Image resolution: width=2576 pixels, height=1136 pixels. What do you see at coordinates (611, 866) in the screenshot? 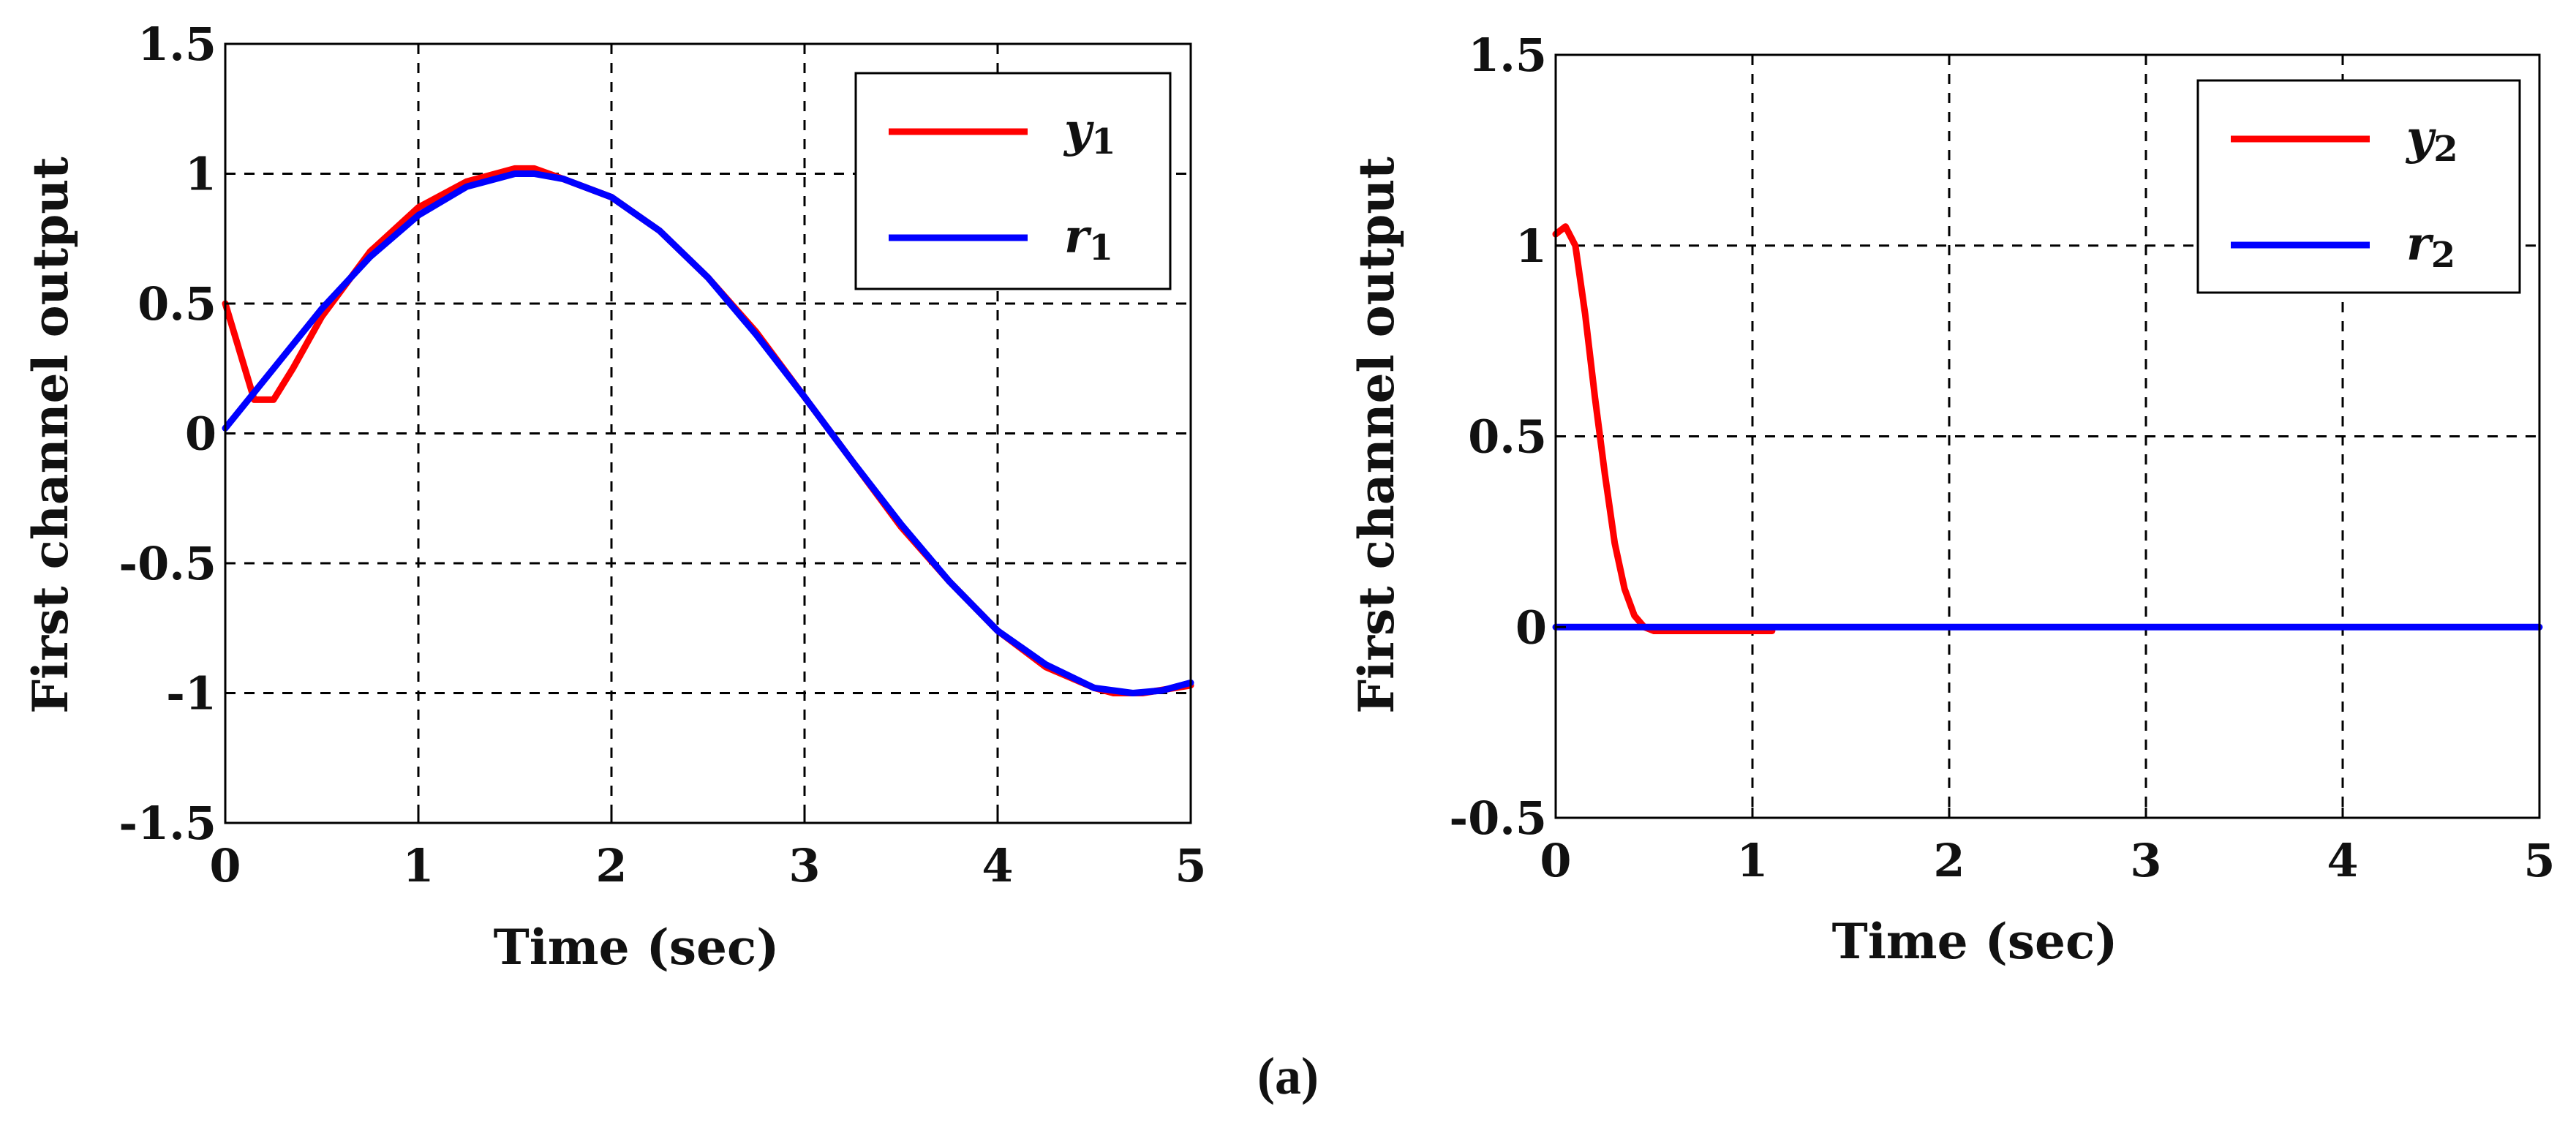
I see `chart-left-xtick-label: 2` at bounding box center [611, 866].